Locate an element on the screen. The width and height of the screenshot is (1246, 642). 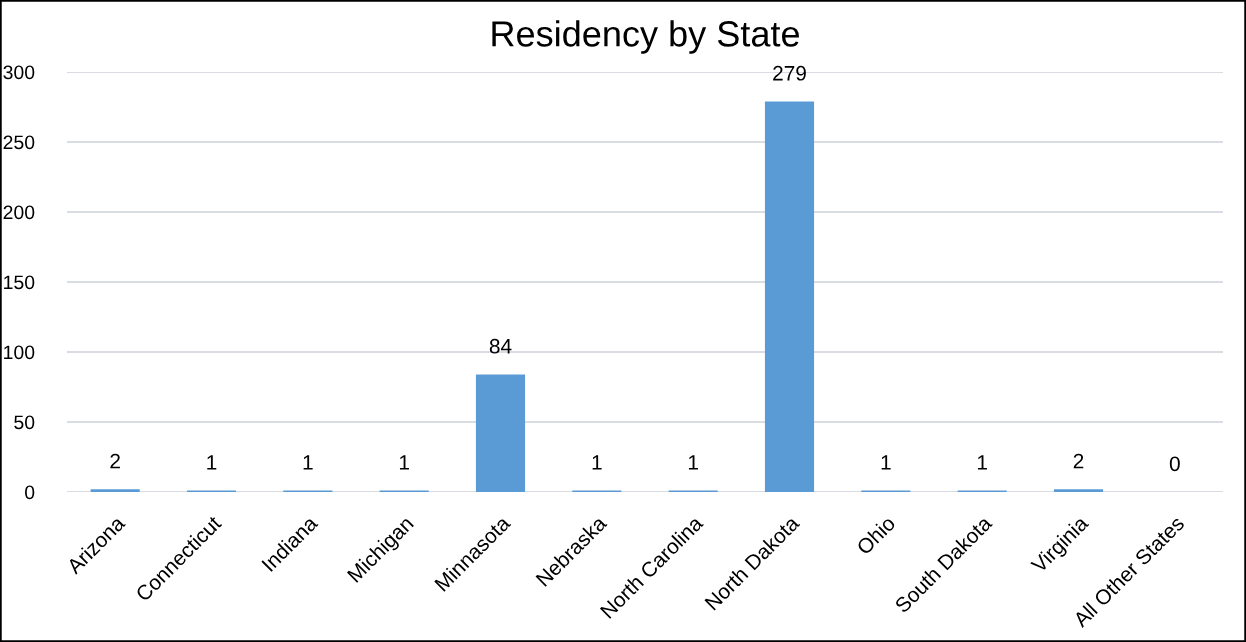
data-label: 0 is located at coordinates (1174, 464).